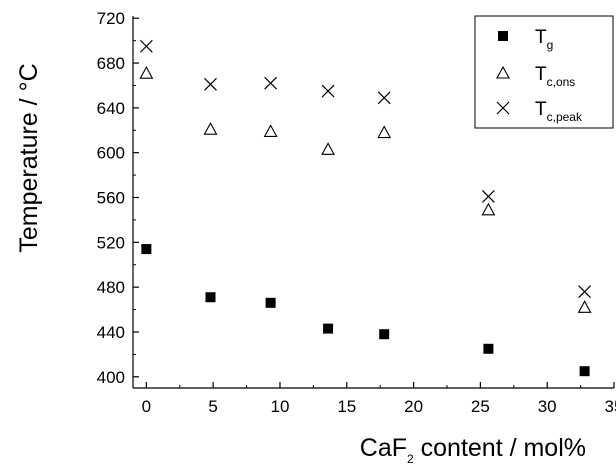  I want to click on x-axis-title-main: CaF, so click(383, 448).